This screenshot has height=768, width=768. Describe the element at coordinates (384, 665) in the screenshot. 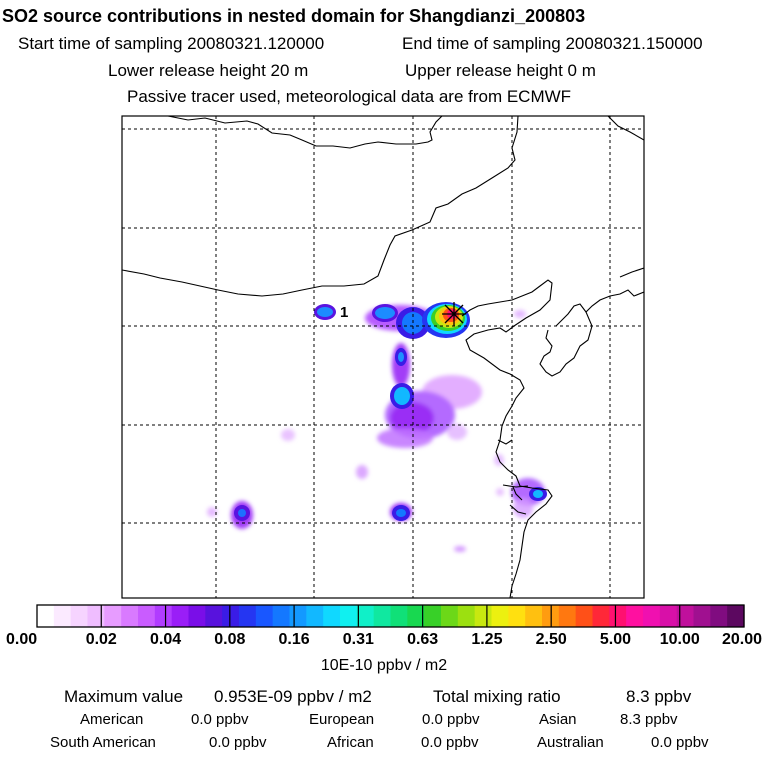

I see `colorbar-unit-label: 10E-10 ppbv / m2` at that location.